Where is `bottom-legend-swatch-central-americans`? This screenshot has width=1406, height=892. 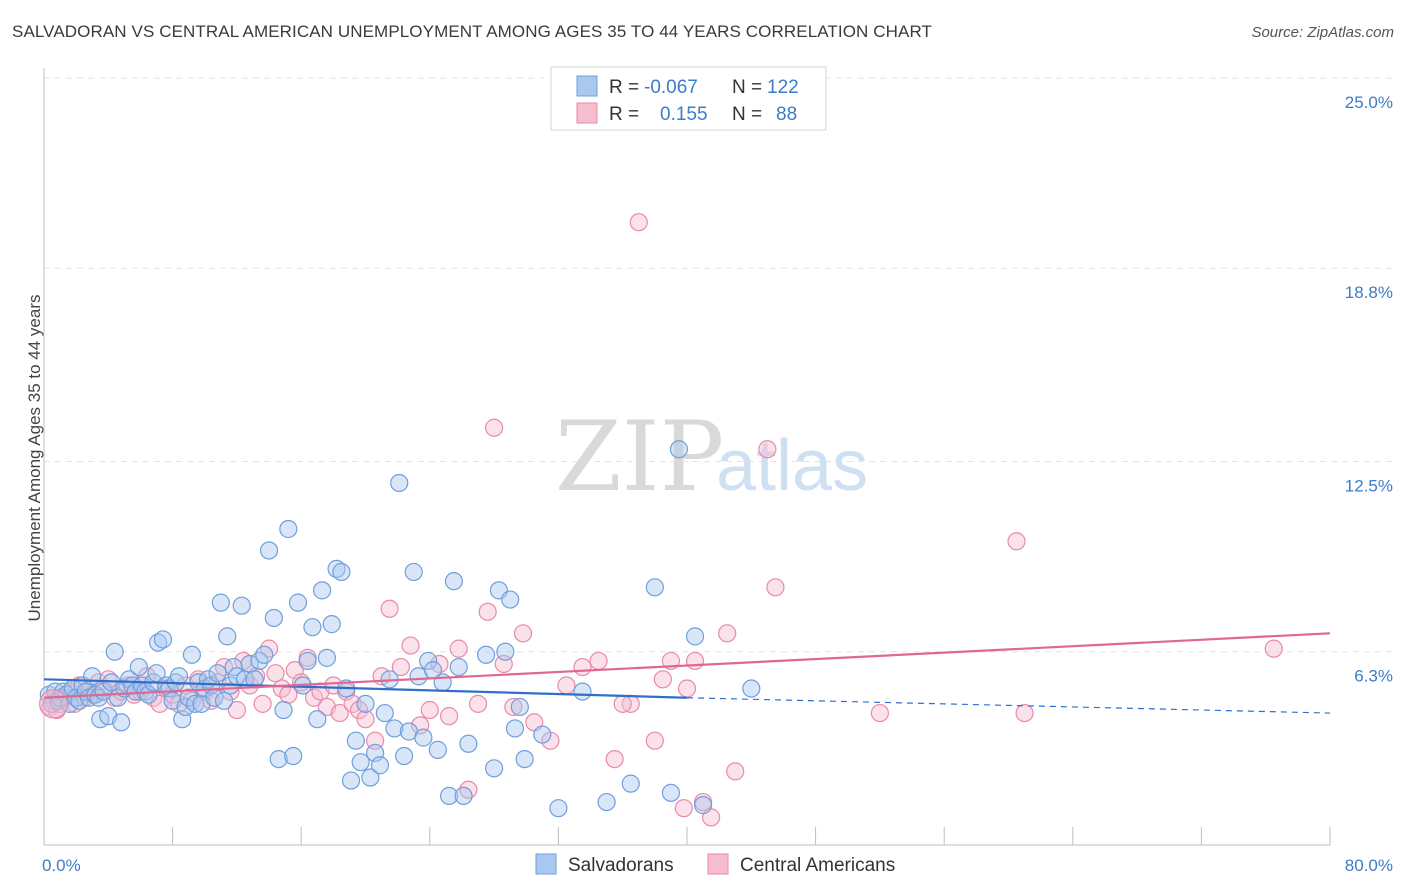
bottom-legend-swatch-central-americans is located at coordinates (718, 864).